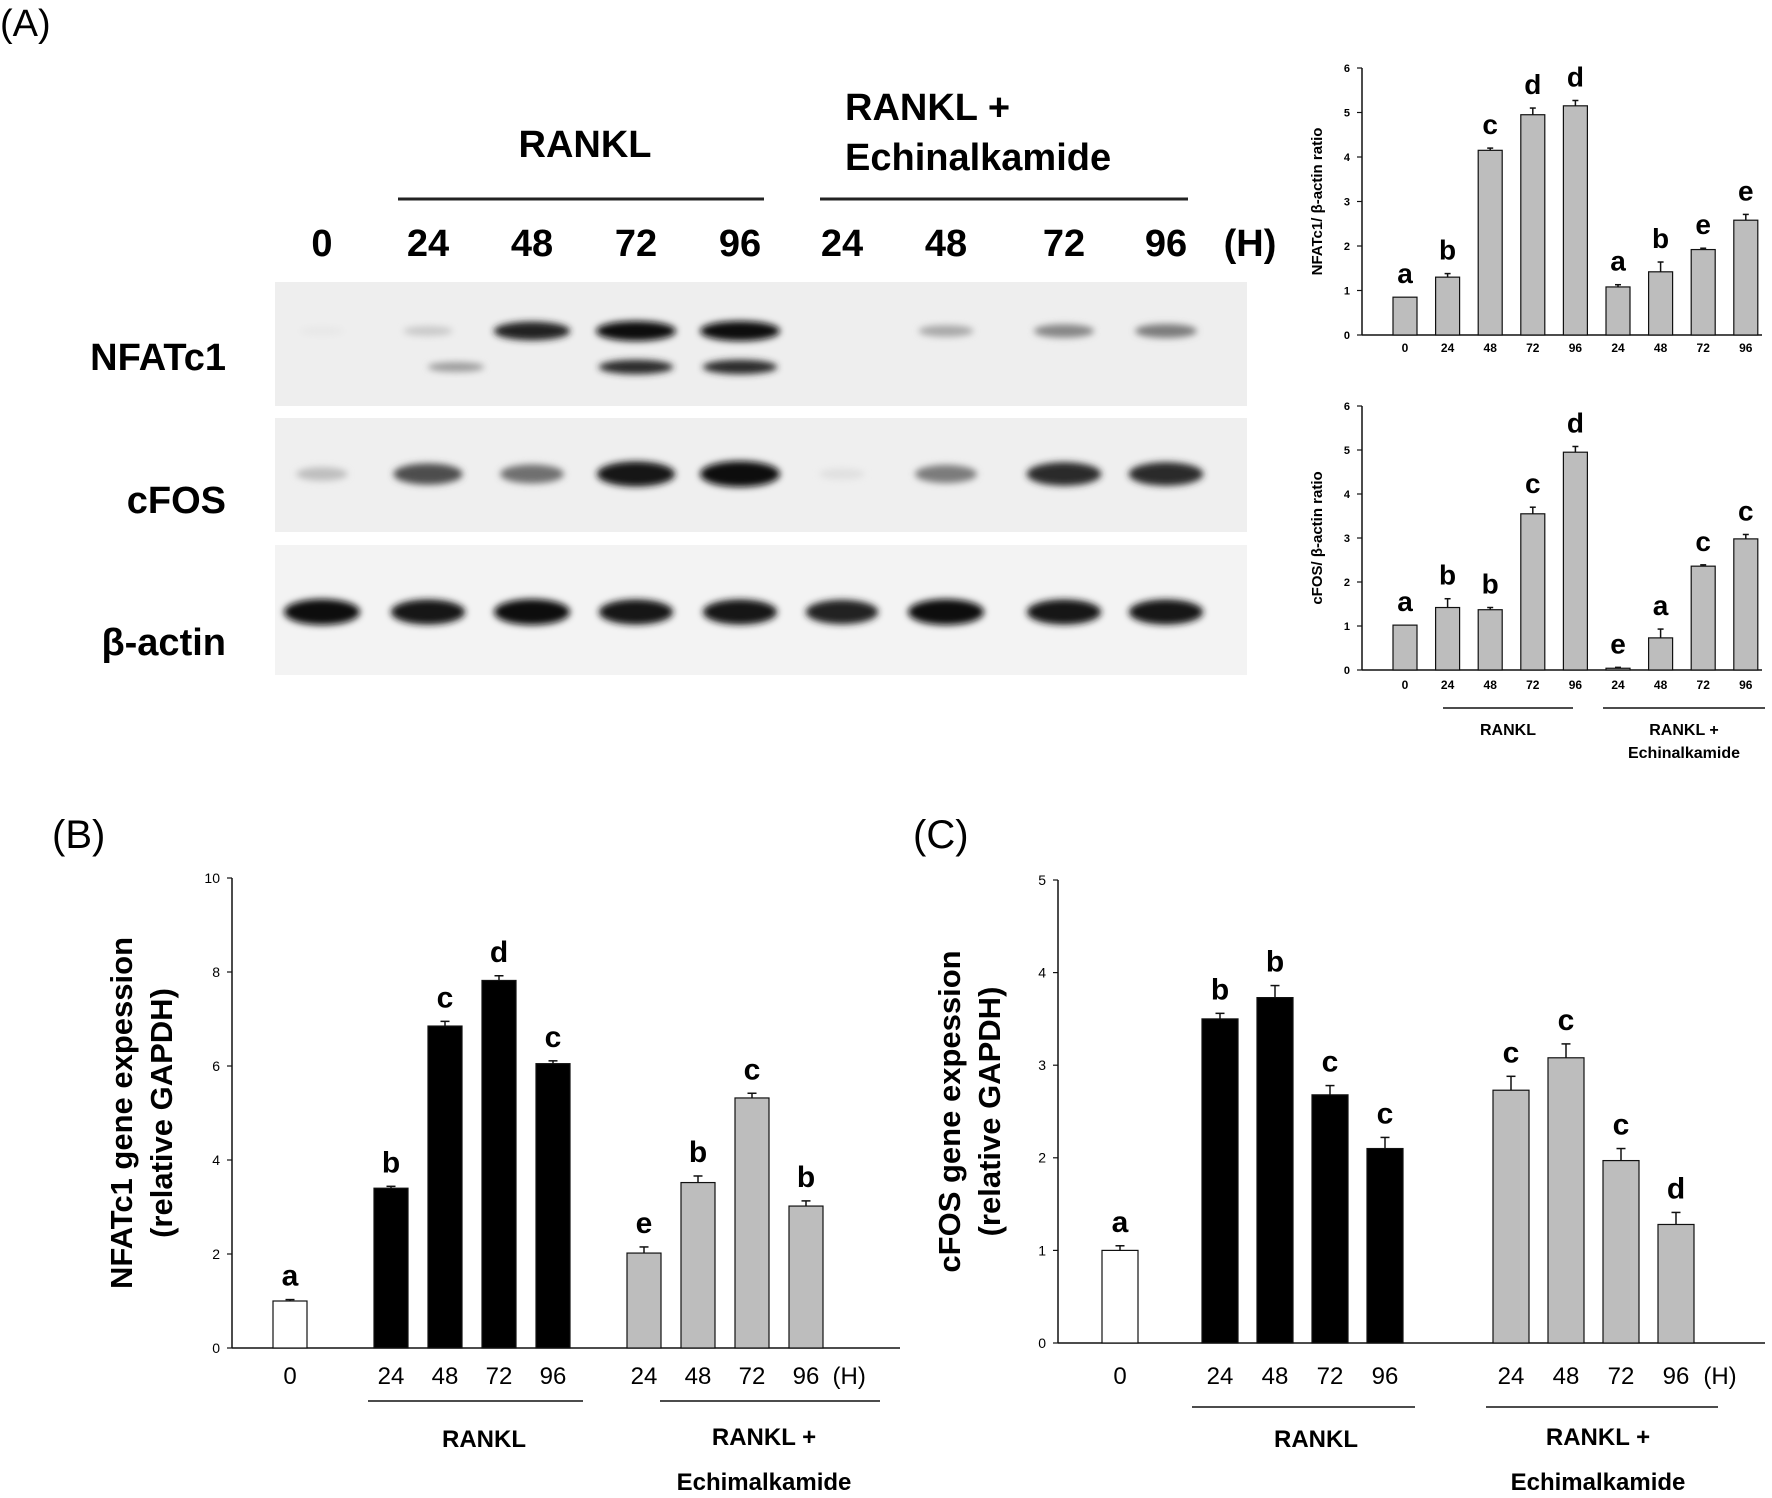 Image resolution: width=1772 pixels, height=1498 pixels. What do you see at coordinates (25, 24) in the screenshot?
I see `panel-label-a: (A)` at bounding box center [25, 24].